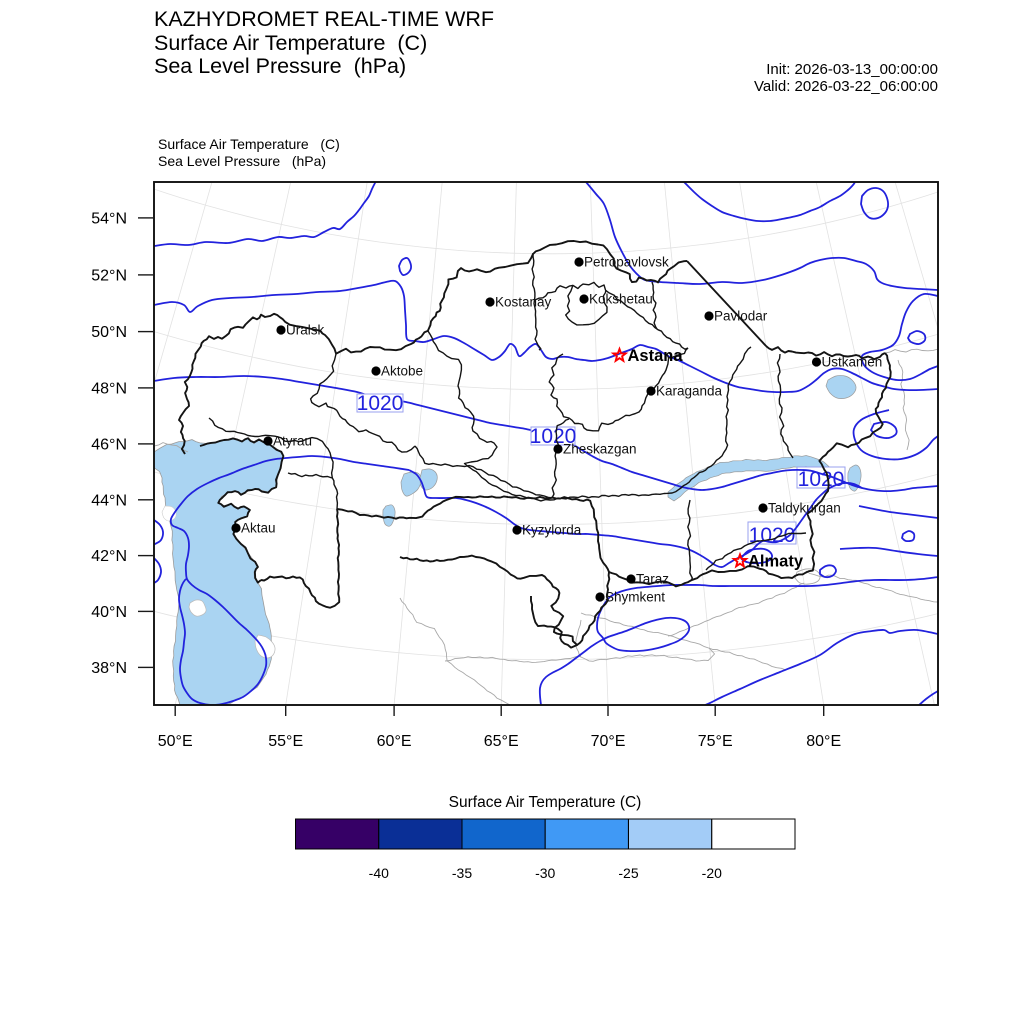 Image resolution: width=1024 pixels, height=1024 pixels. What do you see at coordinates (656, 356) in the screenshot?
I see `svg-text: Astana` at bounding box center [656, 356].